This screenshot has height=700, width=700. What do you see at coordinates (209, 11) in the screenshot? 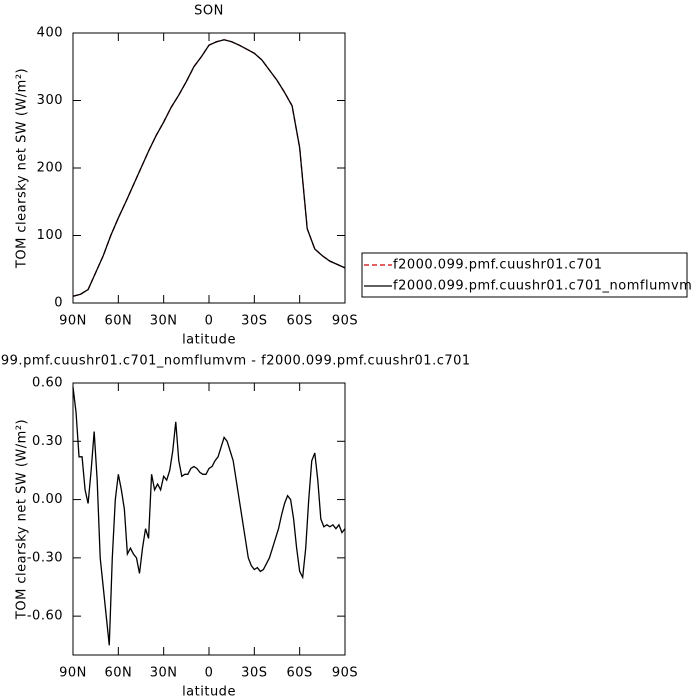
I see `chart-title: SON` at bounding box center [209, 11].